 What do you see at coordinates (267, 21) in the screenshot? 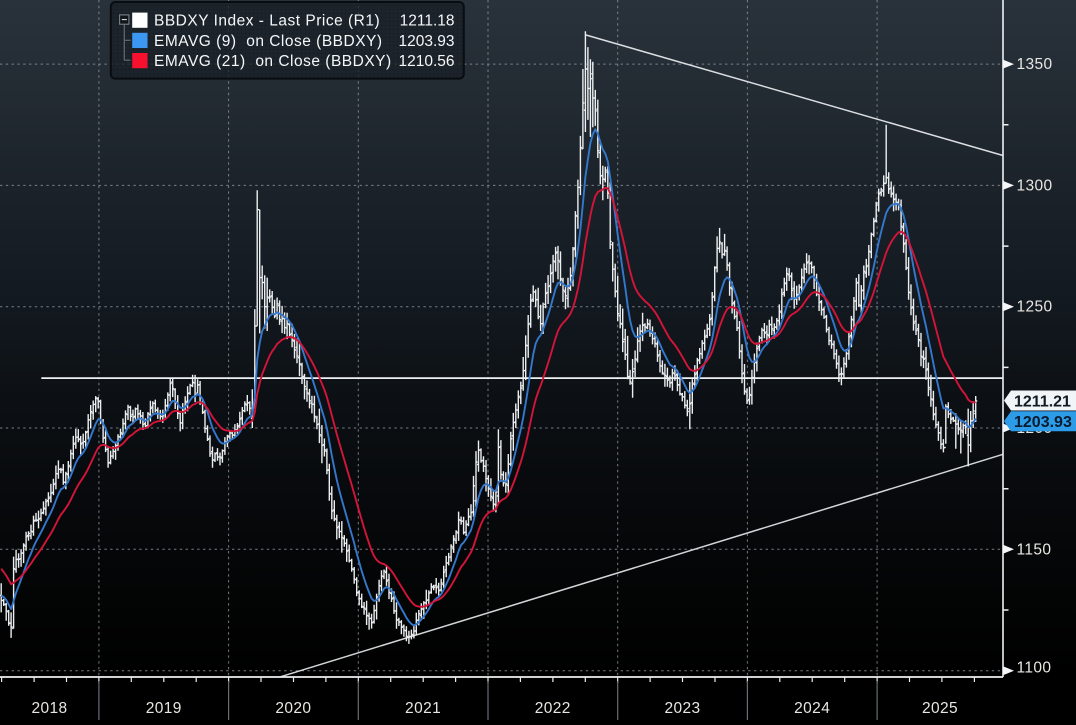
I see `svg-text: BBDXY Index - Last Price (R1)` at bounding box center [267, 21].